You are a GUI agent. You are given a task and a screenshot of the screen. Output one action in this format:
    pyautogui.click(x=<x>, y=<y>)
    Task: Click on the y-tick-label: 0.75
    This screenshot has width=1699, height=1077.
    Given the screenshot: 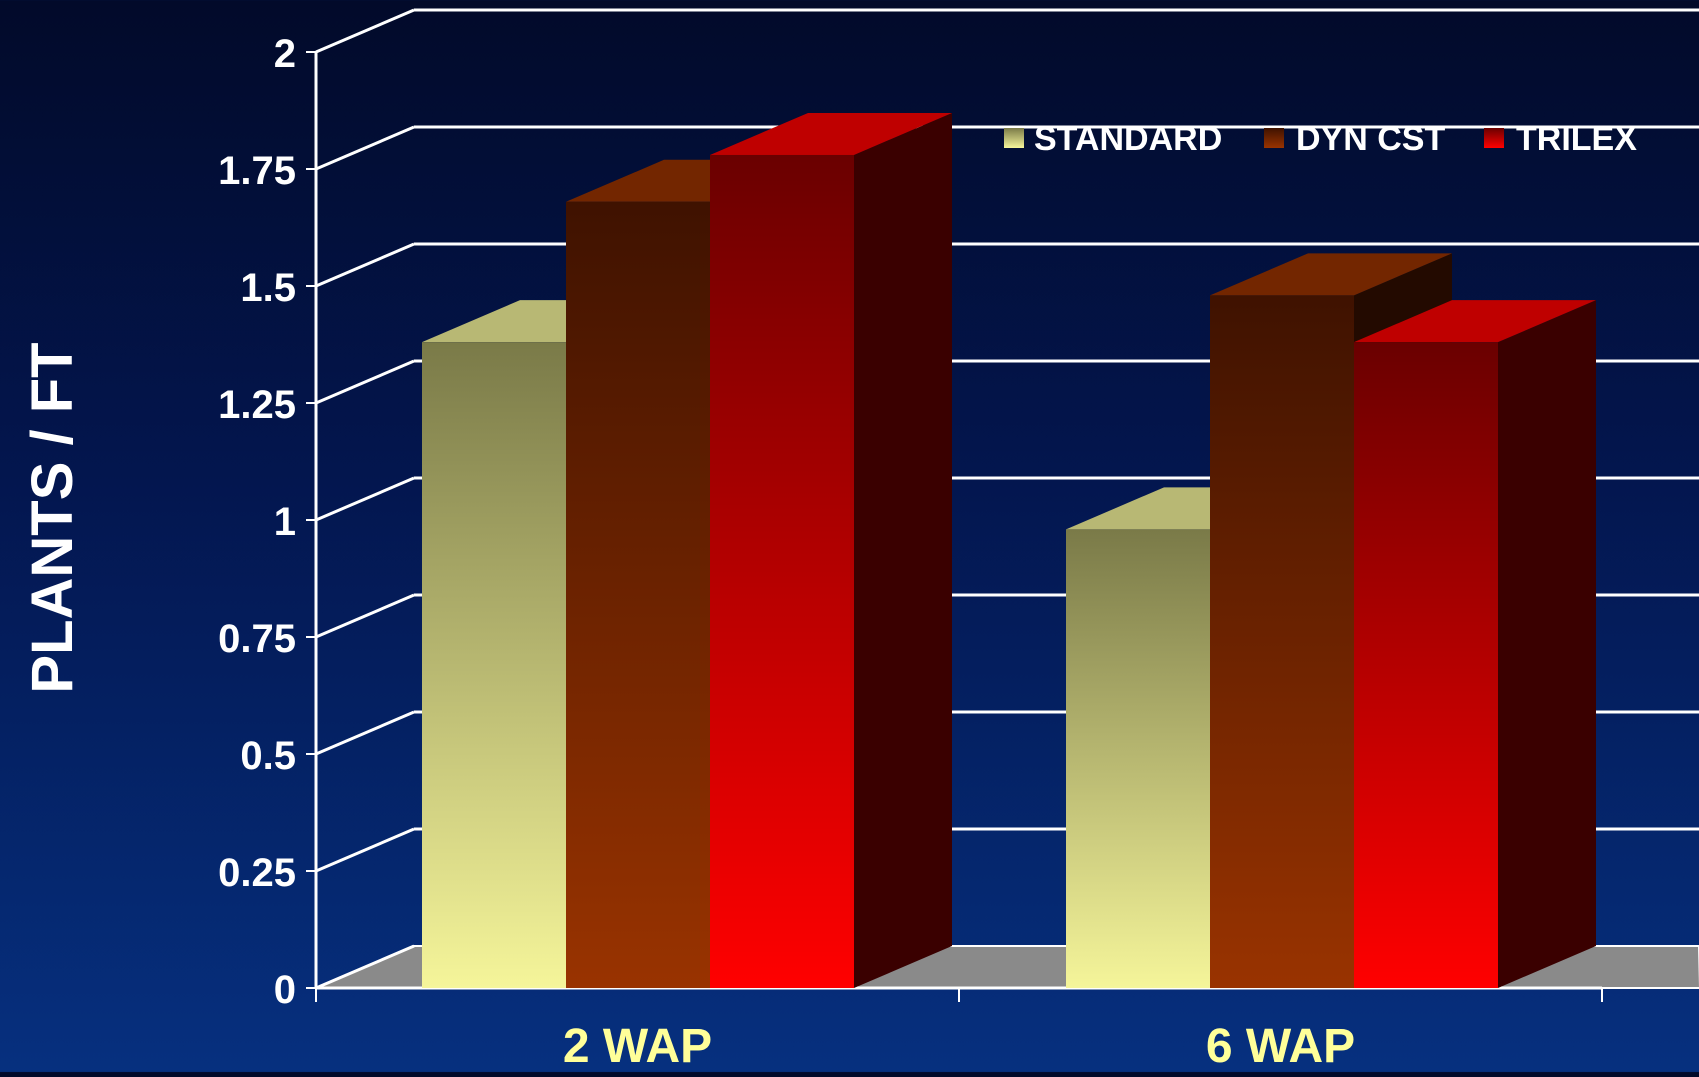 What is the action you would take?
    pyautogui.click(x=257, y=639)
    